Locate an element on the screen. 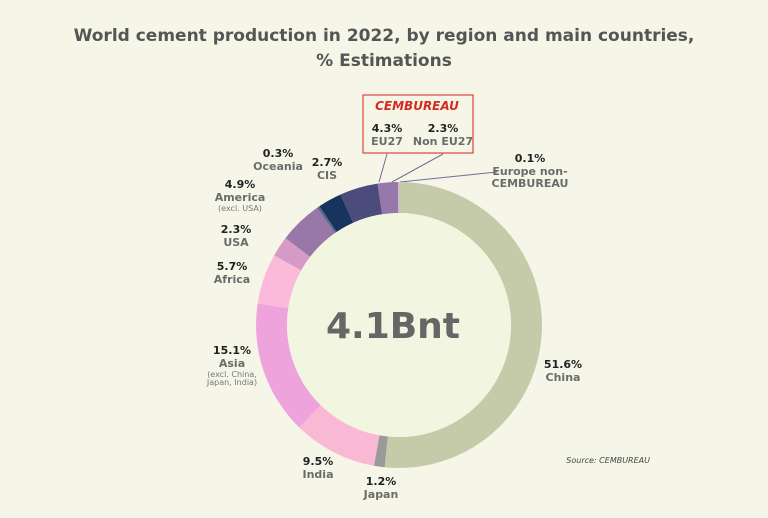  center-label: 4.1Bnt is located at coordinates (393, 326).